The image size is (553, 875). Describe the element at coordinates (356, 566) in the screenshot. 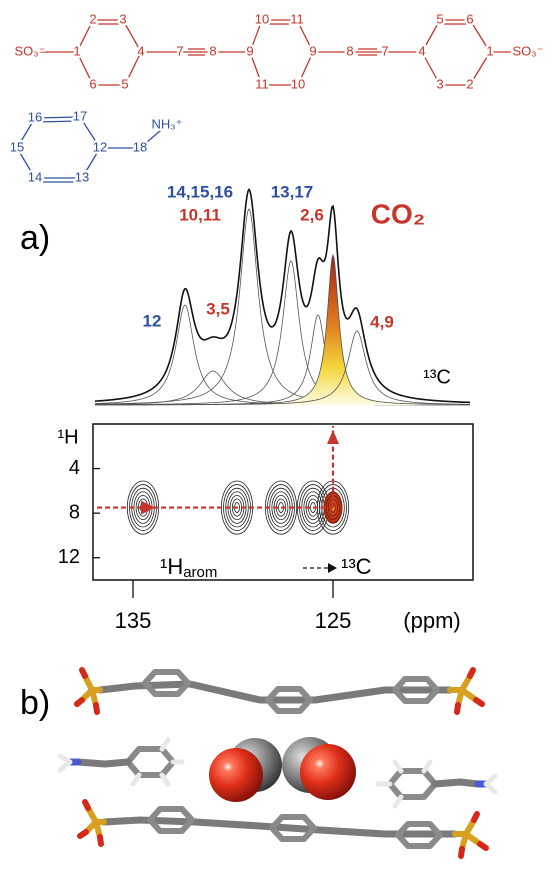

I see `target-nucleus: ¹³C` at that location.